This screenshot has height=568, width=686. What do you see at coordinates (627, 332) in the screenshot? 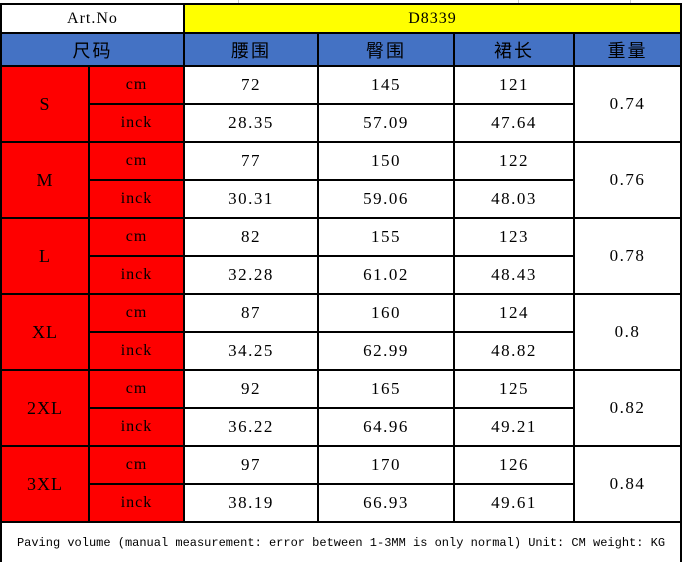
I see `weight-cell: 0.8` at bounding box center [627, 332].